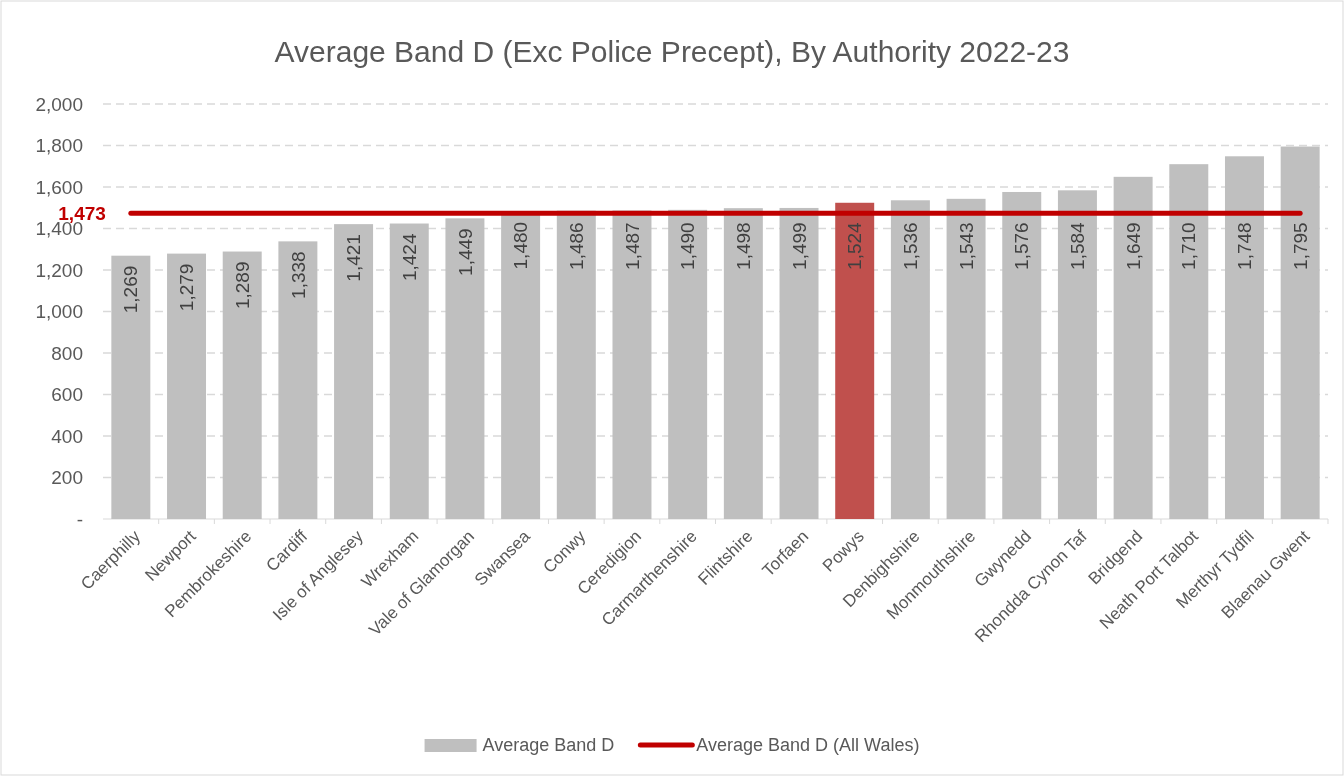  I want to click on y-tick-label: 1,600, so click(59, 187).